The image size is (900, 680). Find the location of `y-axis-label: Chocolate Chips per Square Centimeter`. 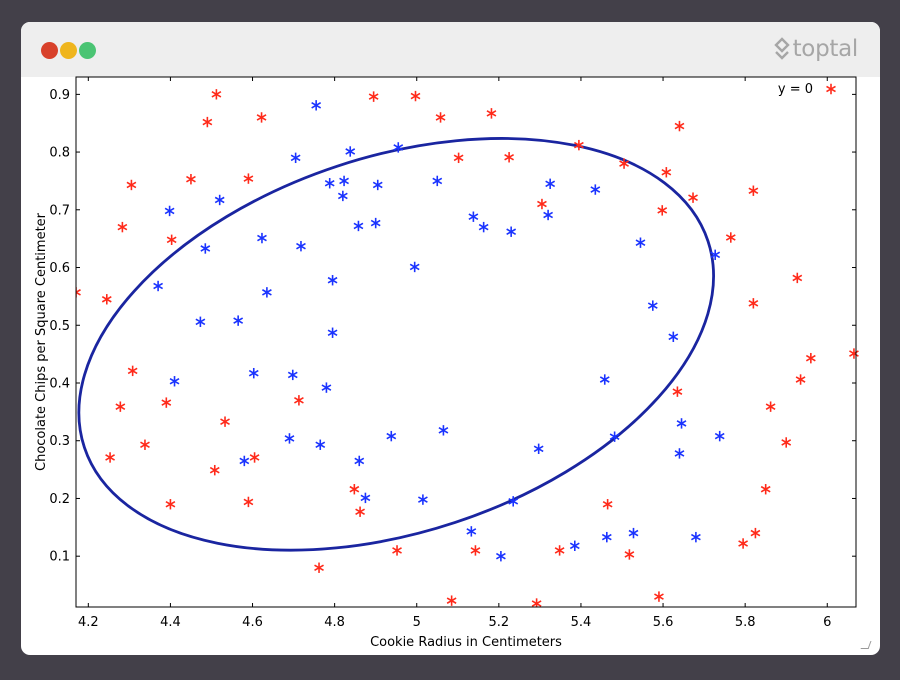

y-axis-label: Chocolate Chips per Square Centimeter is located at coordinates (41, 341).